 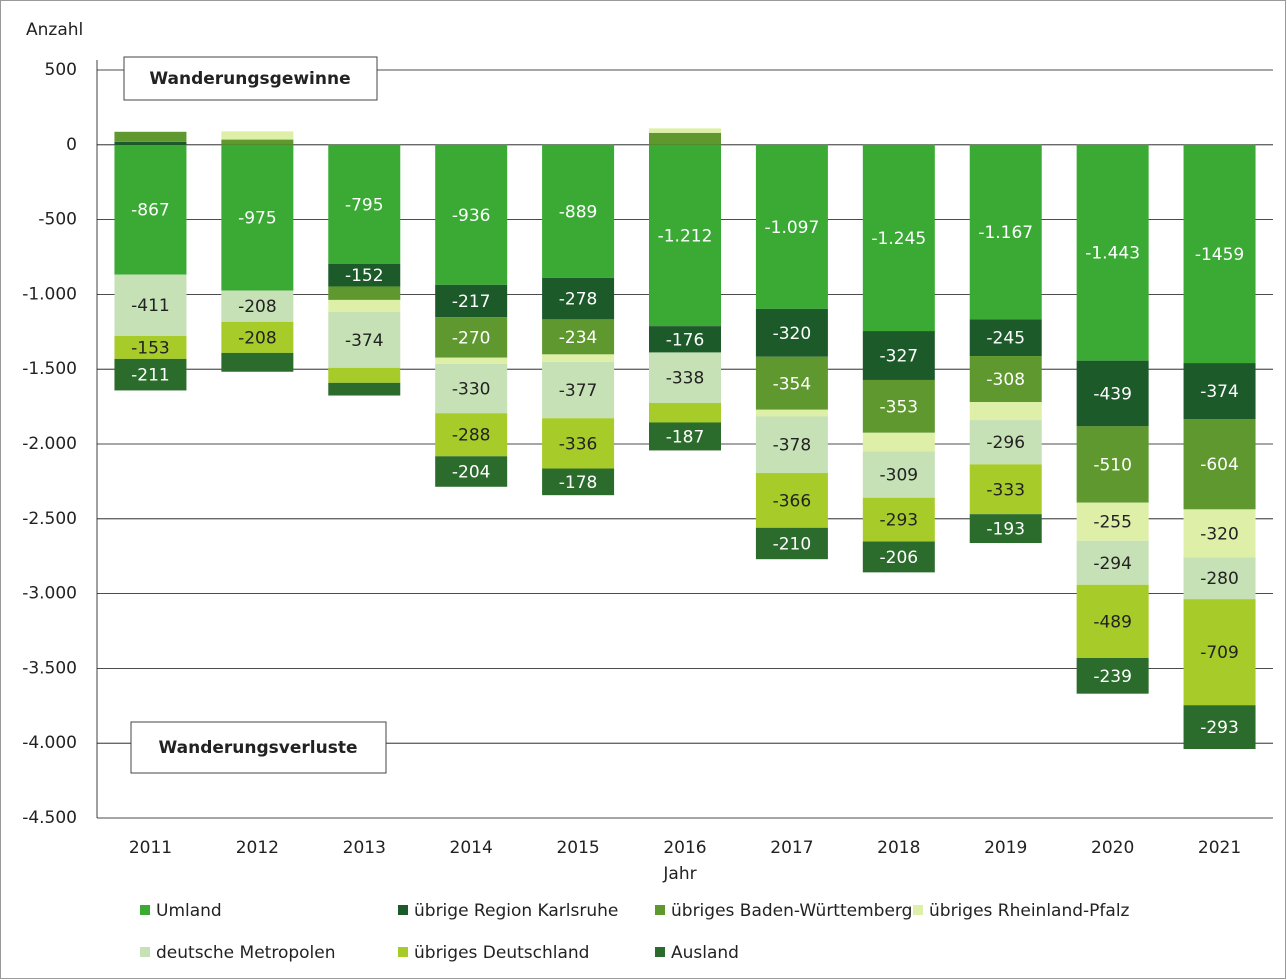 I want to click on x-tick-label: 2014, so click(x=471, y=848).